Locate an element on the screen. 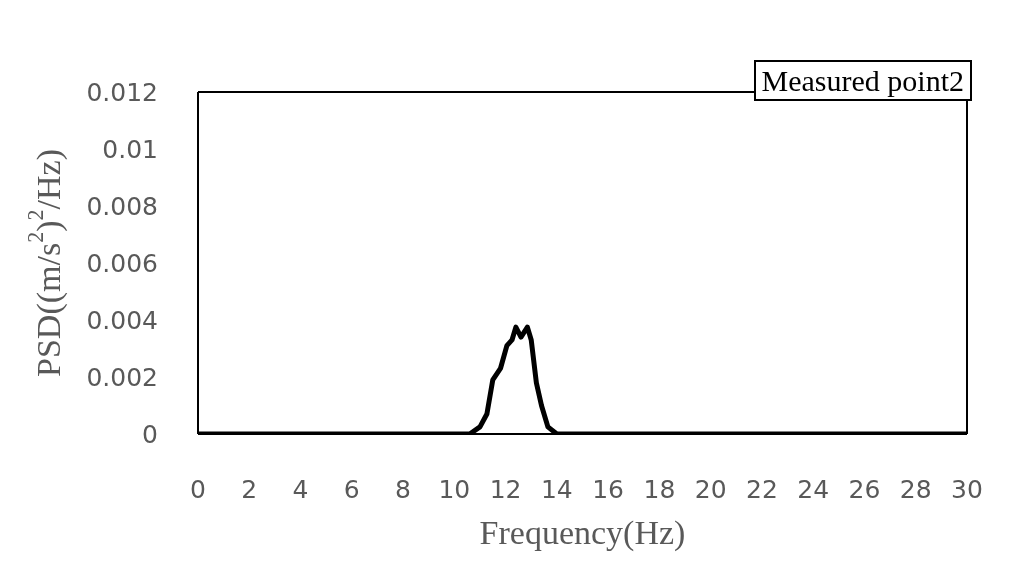 The image size is (1032, 578). x-tick-label: 6 is located at coordinates (351, 489).